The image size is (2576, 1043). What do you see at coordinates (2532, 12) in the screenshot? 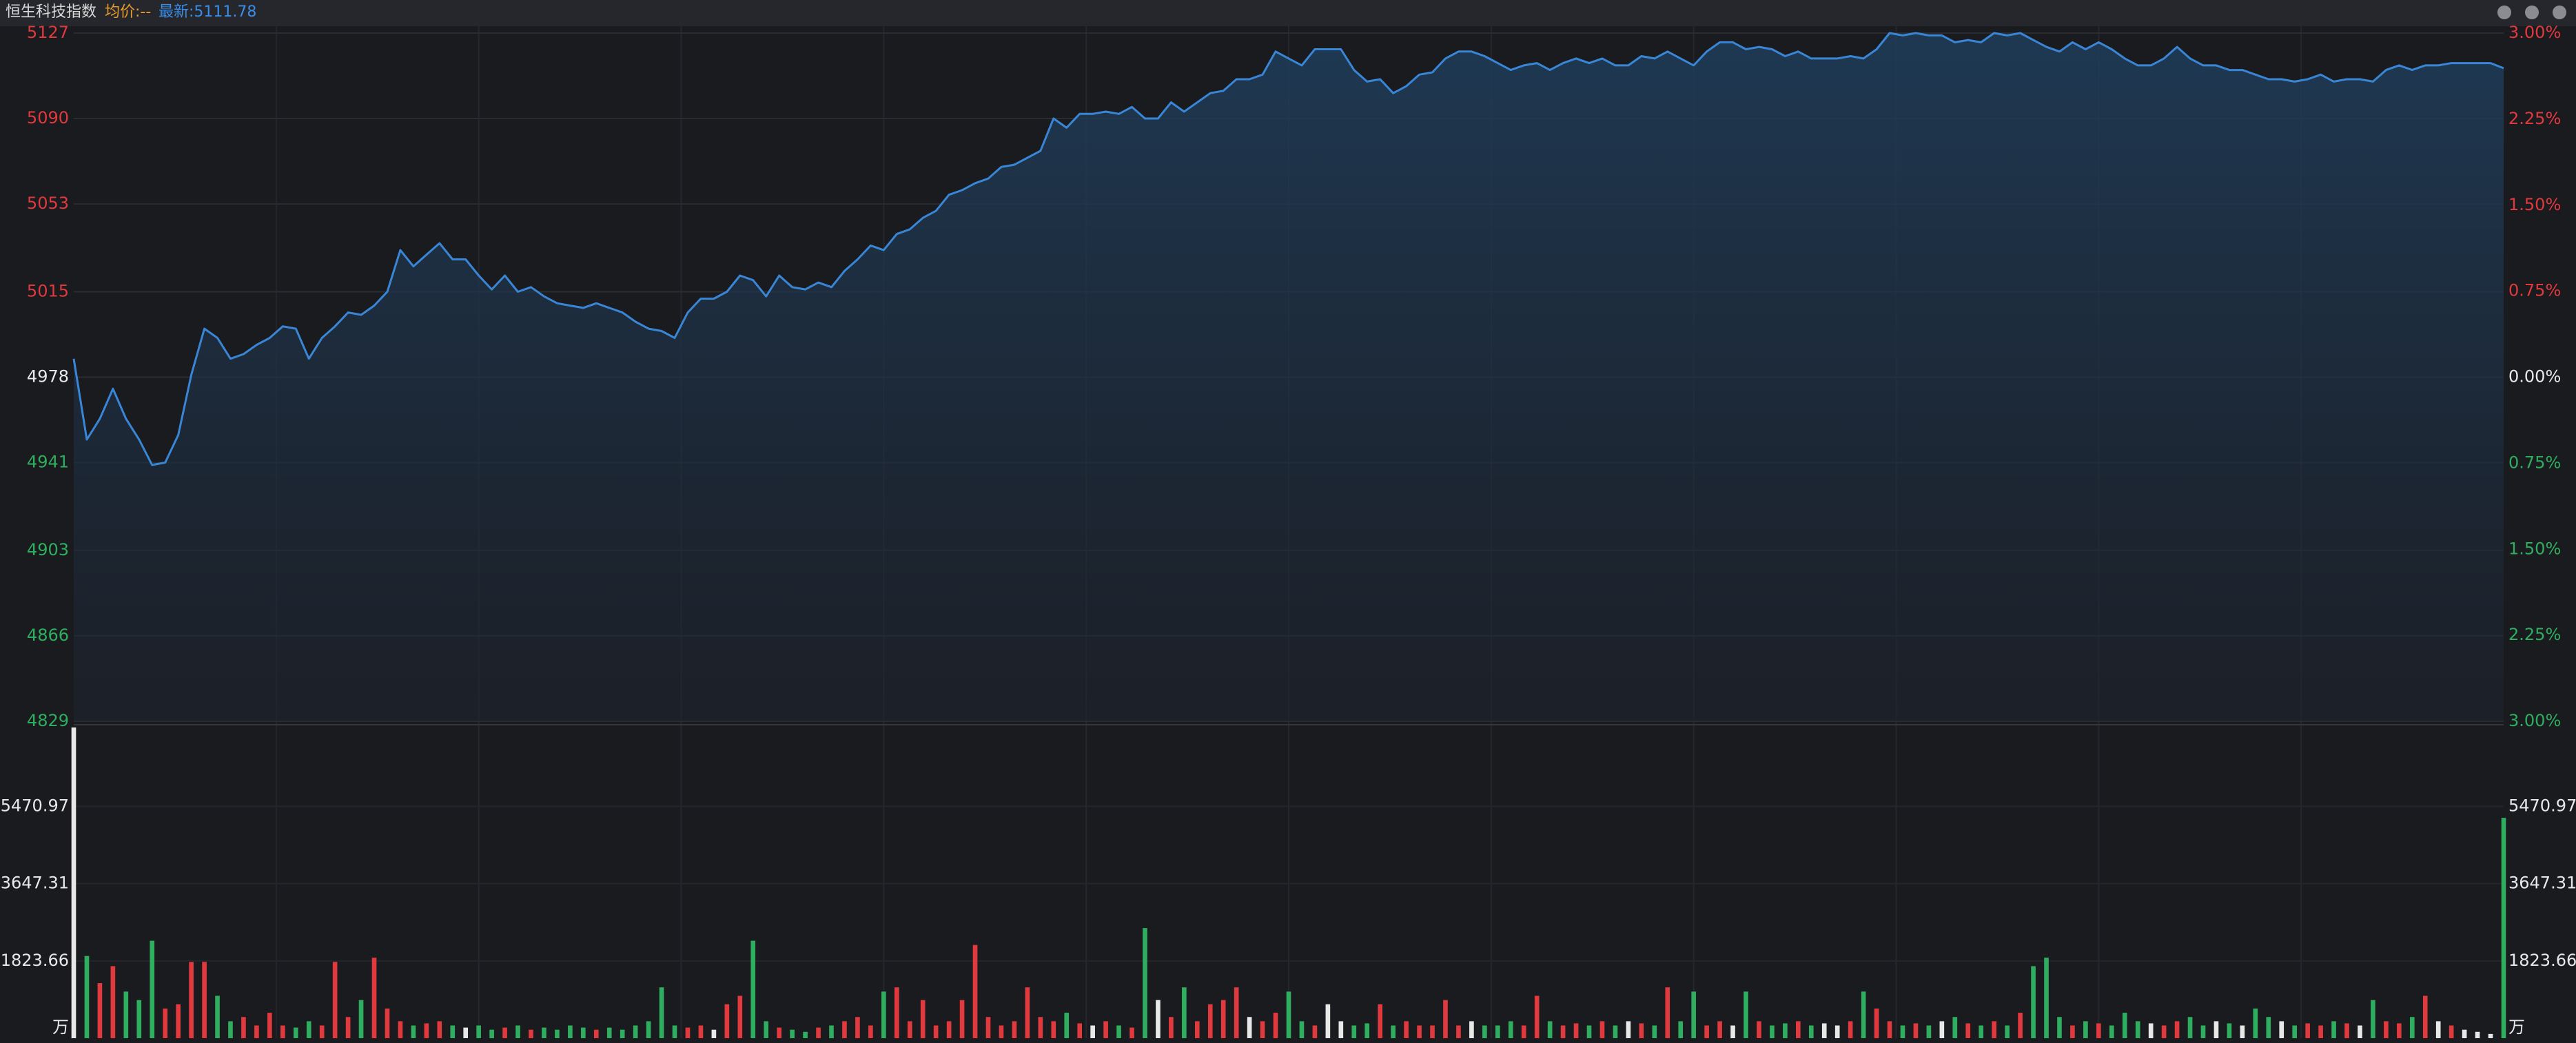
I see `zoom-out-icon` at bounding box center [2532, 12].